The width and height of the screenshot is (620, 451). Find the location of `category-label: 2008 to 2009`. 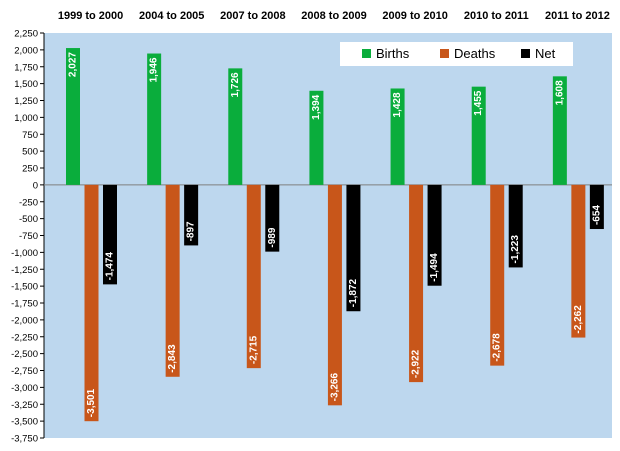

category-label: 2008 to 2009 is located at coordinates (333, 16).